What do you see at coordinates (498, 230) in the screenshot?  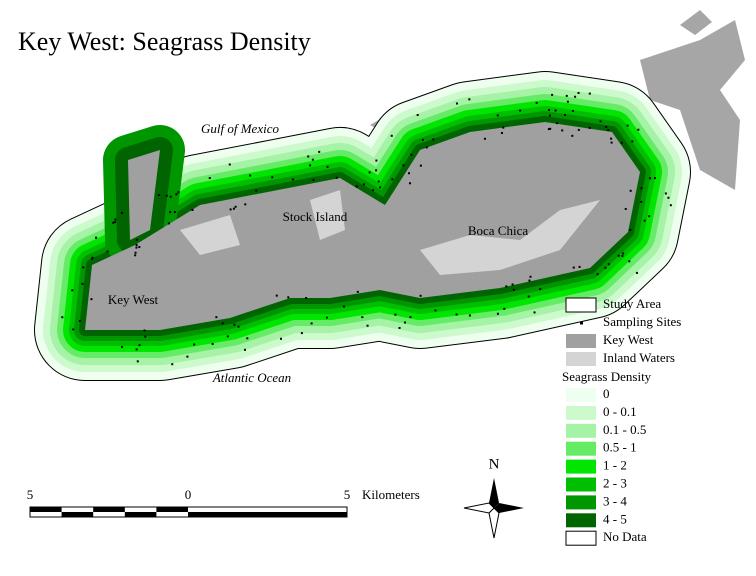 I see `place-label: Boca Chica` at bounding box center [498, 230].